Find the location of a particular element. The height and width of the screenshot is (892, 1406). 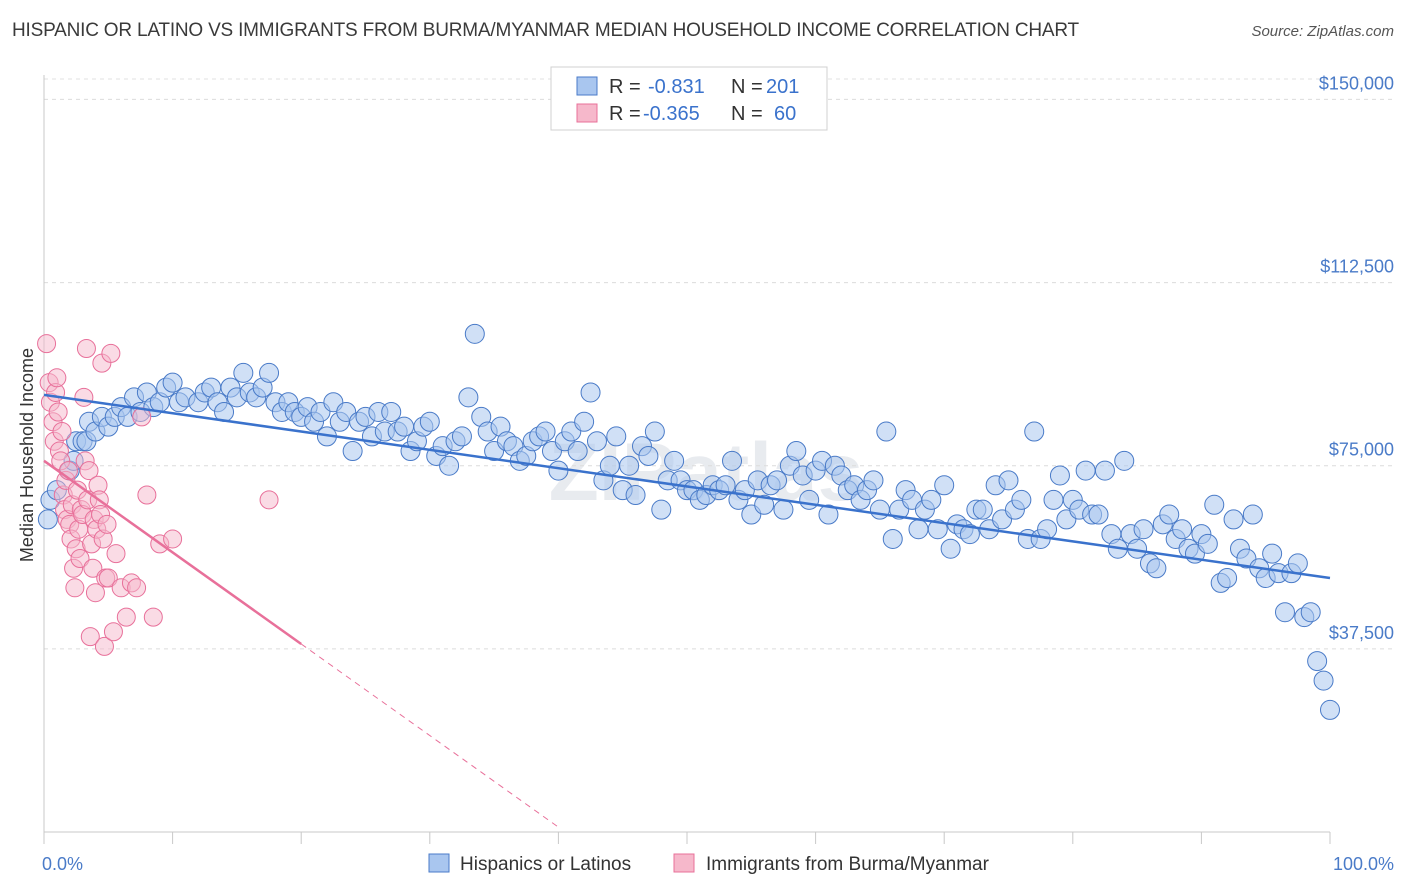

bottom-legend-swatch-pink is located at coordinates (684, 863).